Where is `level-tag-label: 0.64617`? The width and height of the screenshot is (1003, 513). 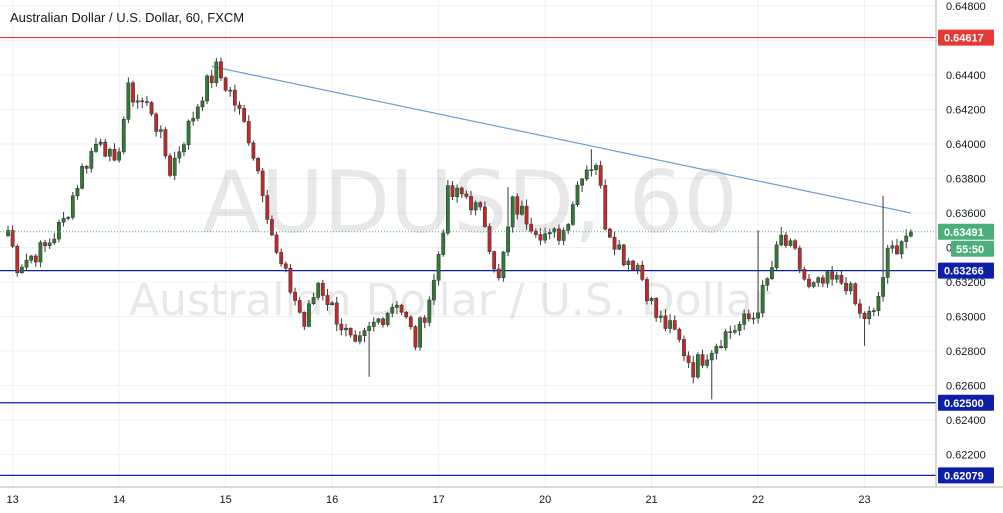
level-tag-label: 0.64617 is located at coordinates (964, 39).